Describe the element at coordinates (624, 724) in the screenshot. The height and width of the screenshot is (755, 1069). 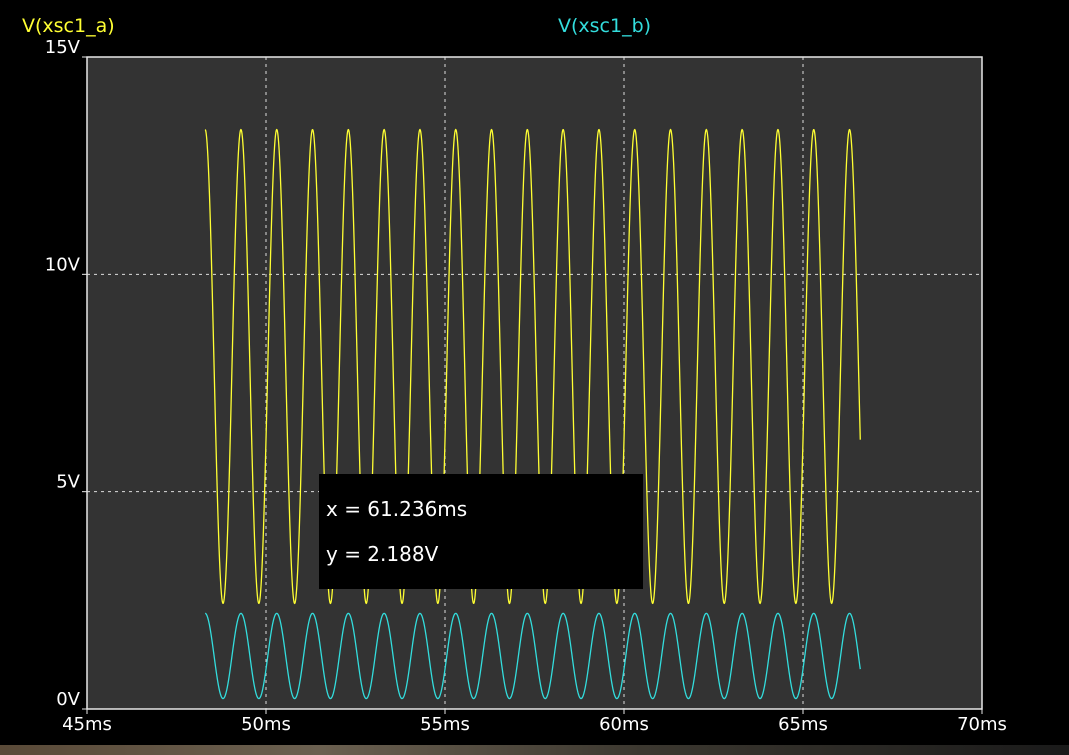
I see `x-tick-label: 60ms` at that location.